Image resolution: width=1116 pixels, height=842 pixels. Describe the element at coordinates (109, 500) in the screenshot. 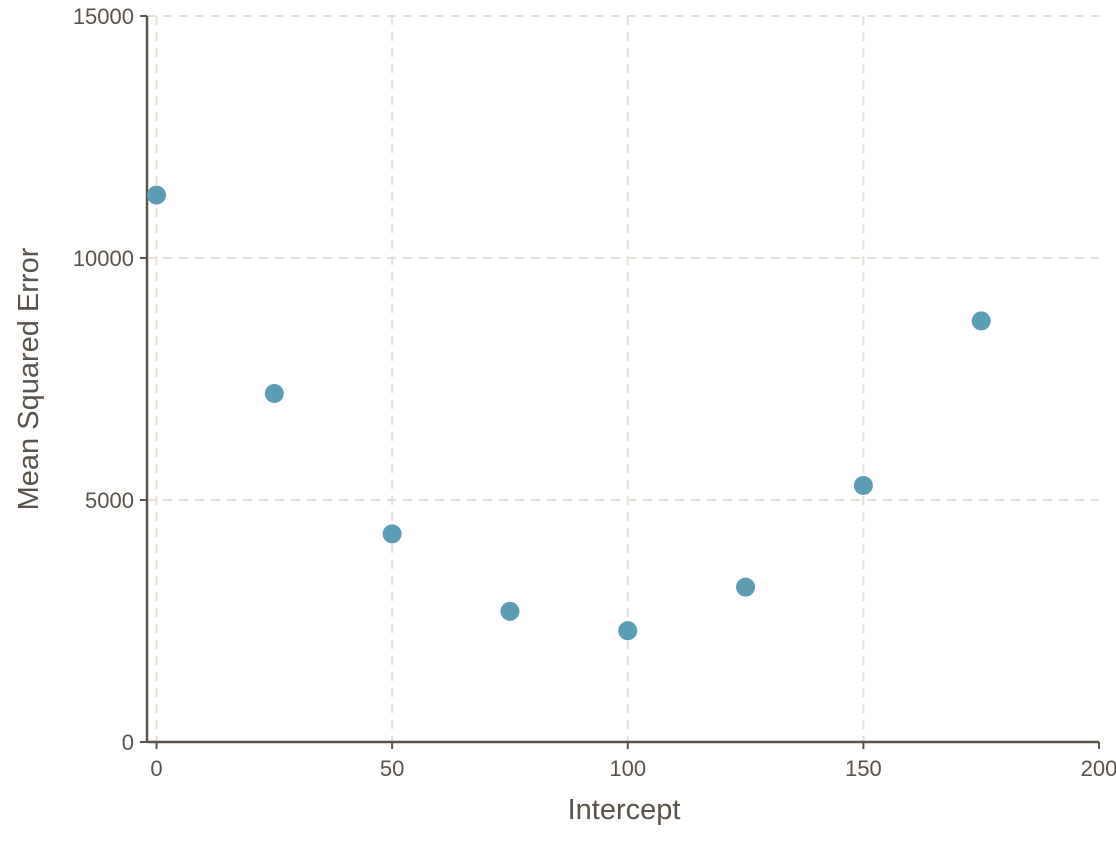

I see `y-tick-label-5000: 5000` at that location.